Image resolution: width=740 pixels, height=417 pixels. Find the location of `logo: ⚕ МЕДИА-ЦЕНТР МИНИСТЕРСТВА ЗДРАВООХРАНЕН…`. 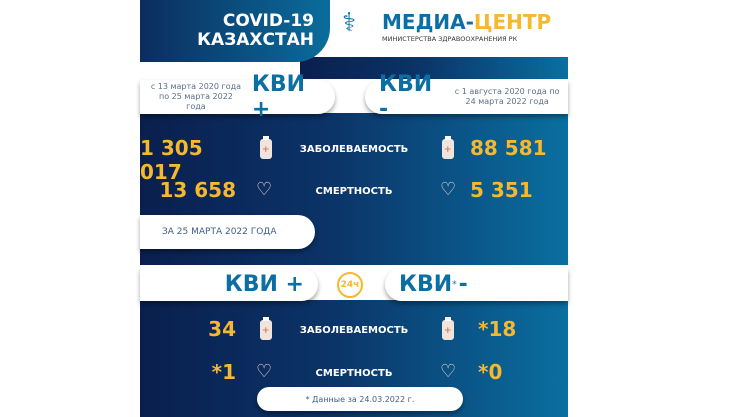

logo: ⚕ МЕДИА-ЦЕНТР МИНИСТЕРСТВА ЗДРАВООХРАНЕН… is located at coordinates (457, 28).